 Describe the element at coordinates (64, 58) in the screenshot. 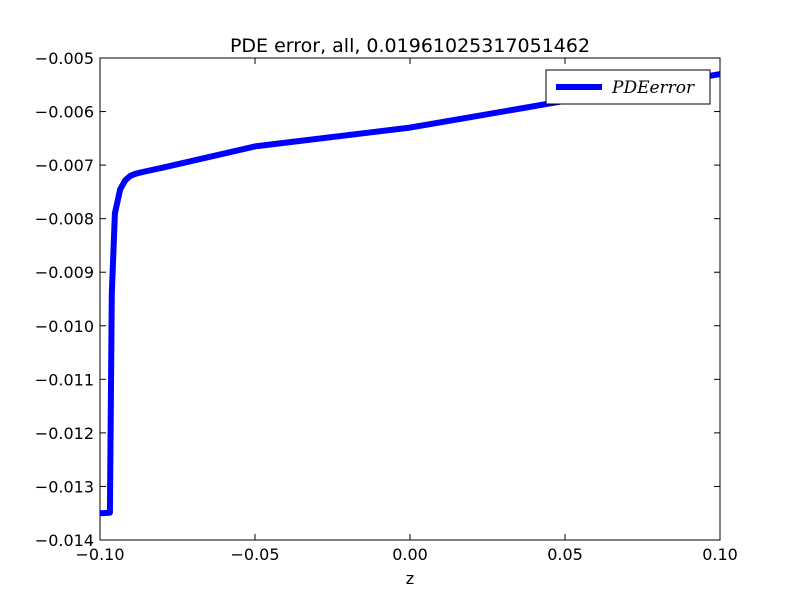

I see `y-tick-label: −0.005` at that location.